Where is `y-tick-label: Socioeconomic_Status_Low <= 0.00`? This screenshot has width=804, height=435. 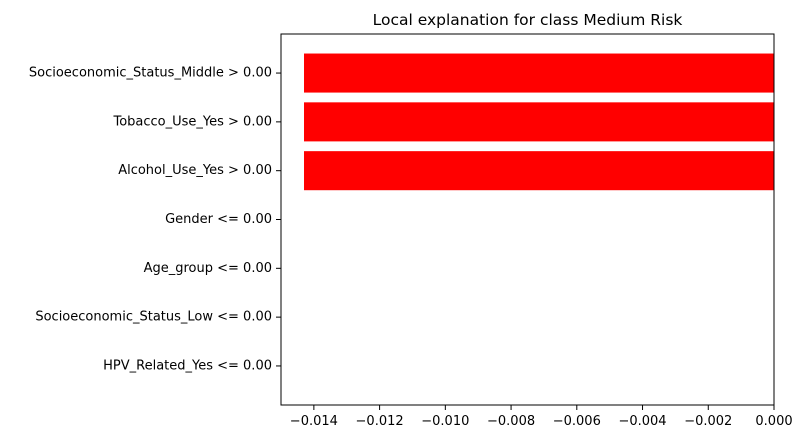
y-tick-label: Socioeconomic_Status_Low <= 0.00 is located at coordinates (153, 317).